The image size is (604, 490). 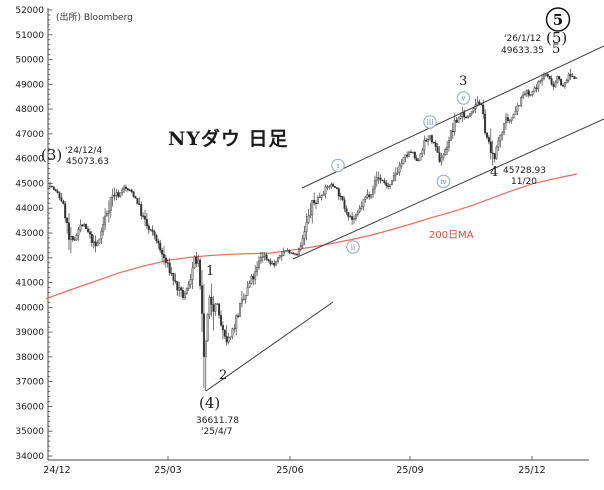 What do you see at coordinates (29, 308) in the screenshot?
I see `svg-text: 40000` at bounding box center [29, 308].